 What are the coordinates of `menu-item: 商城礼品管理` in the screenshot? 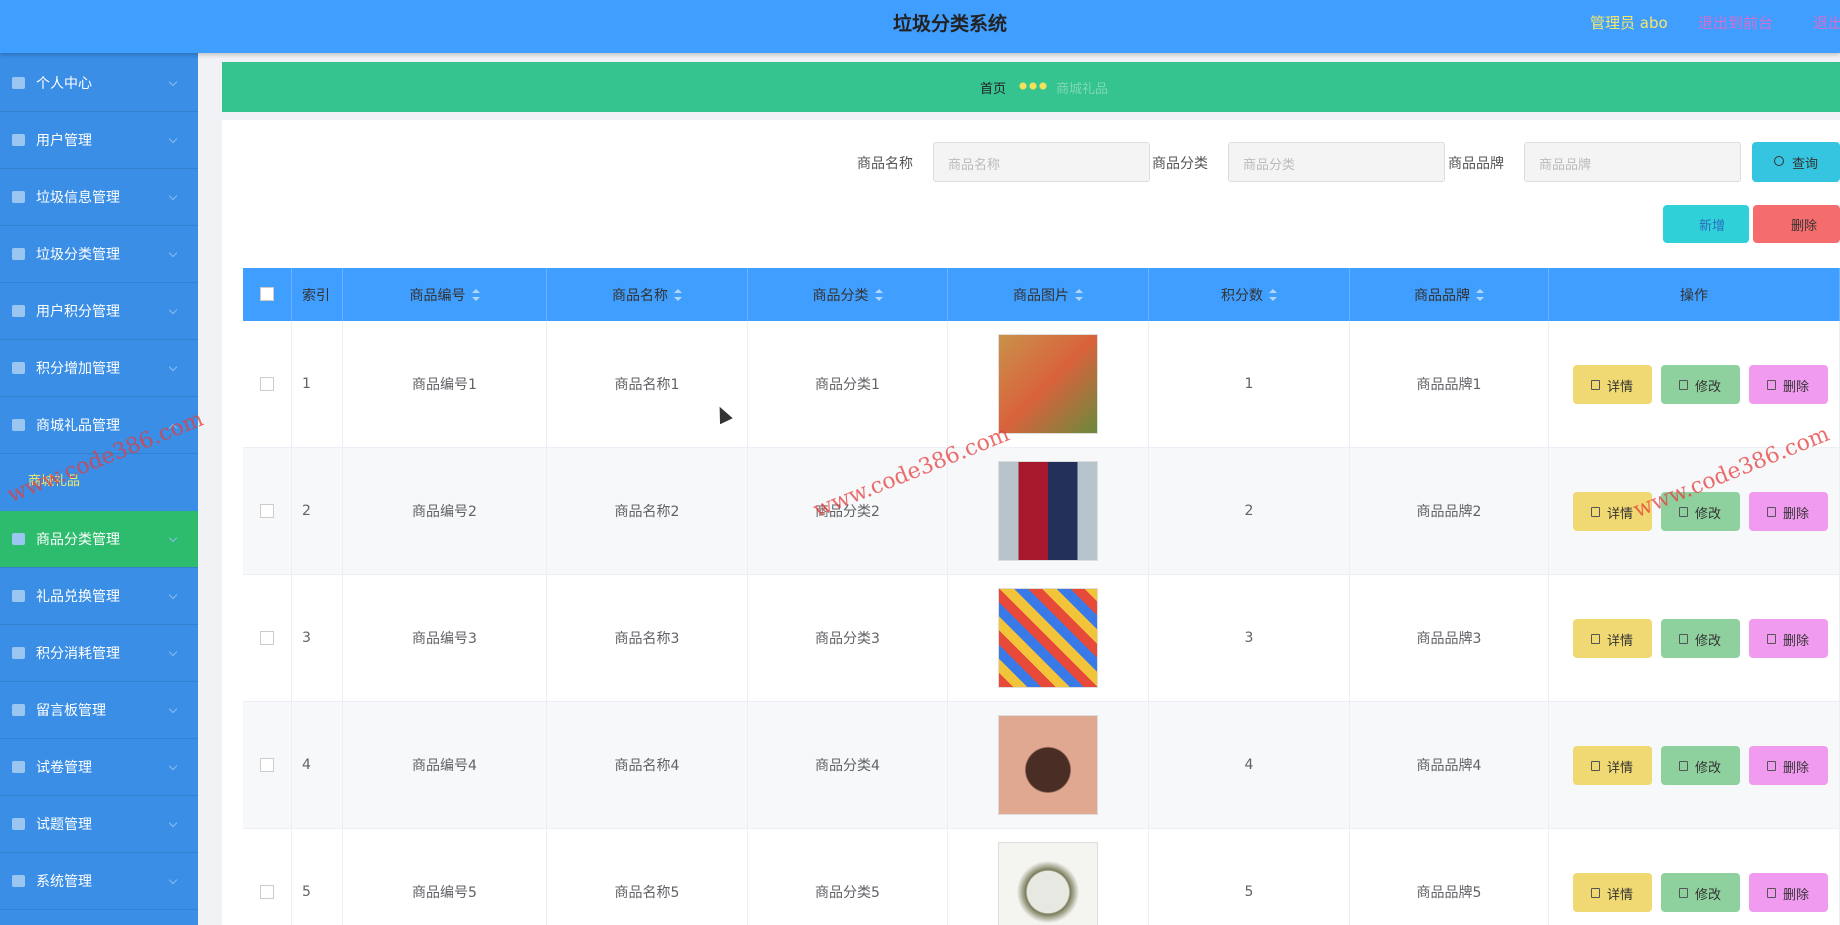 It's located at (99, 425).